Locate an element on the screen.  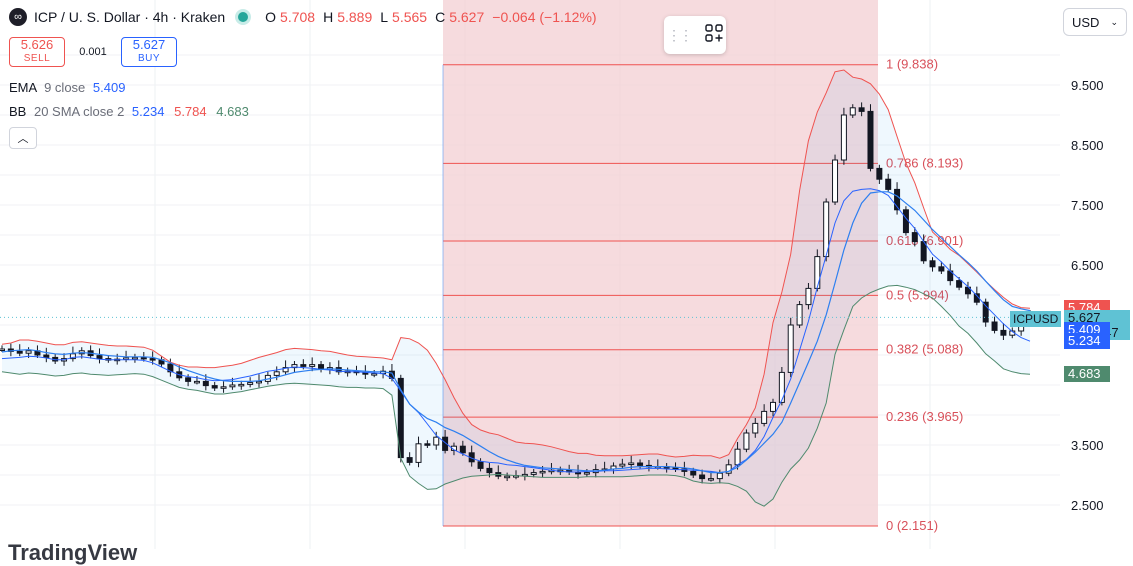
collapse-legend-button: ︿ is located at coordinates (23, 138).